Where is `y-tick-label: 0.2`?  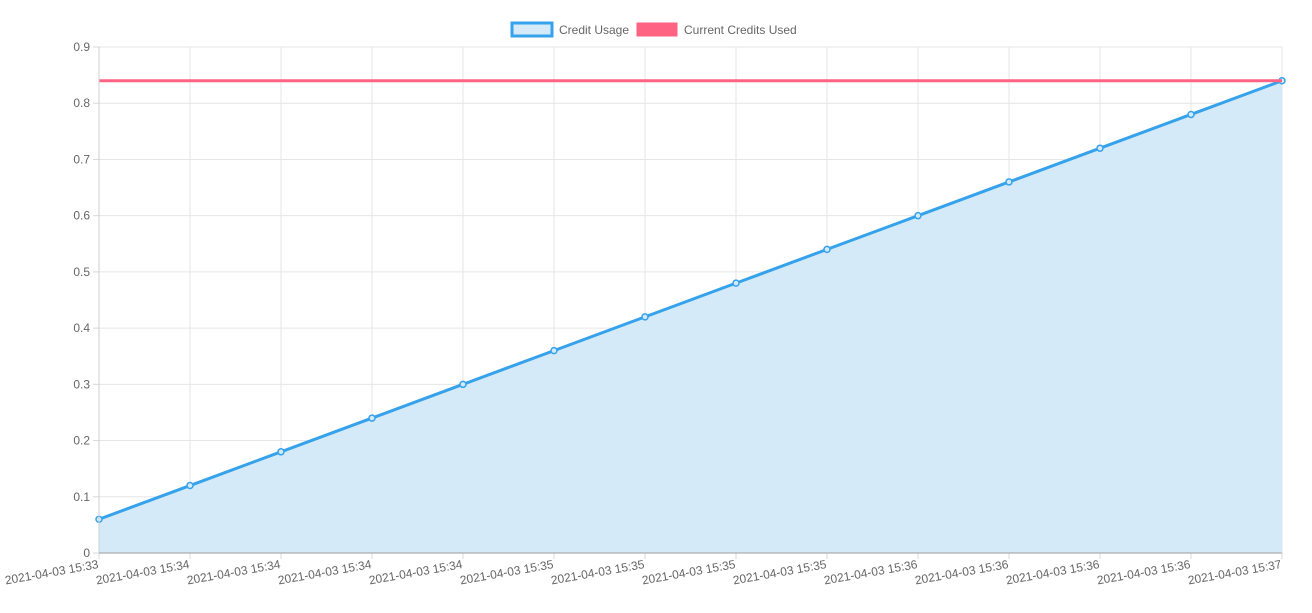 y-tick-label: 0.2 is located at coordinates (81, 441).